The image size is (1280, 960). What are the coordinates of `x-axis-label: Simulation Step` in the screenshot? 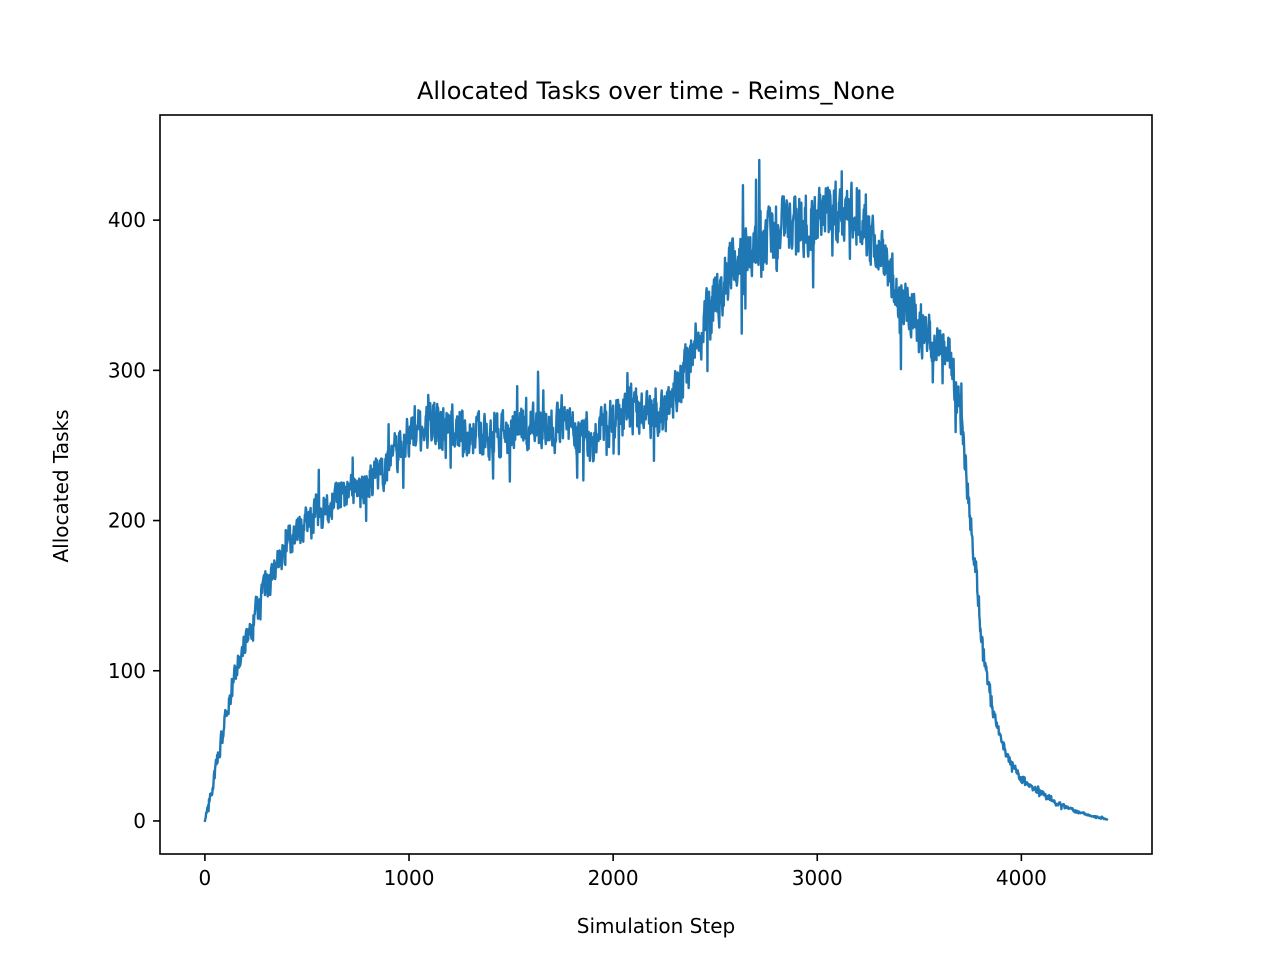 It's located at (656, 926).